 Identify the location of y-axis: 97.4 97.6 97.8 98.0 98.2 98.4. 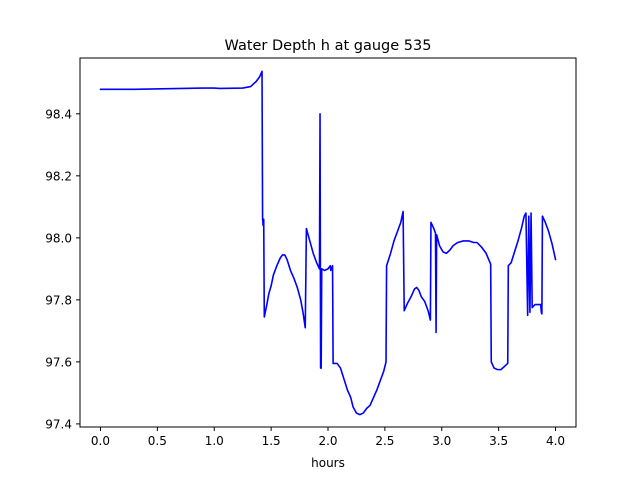
(62, 269).